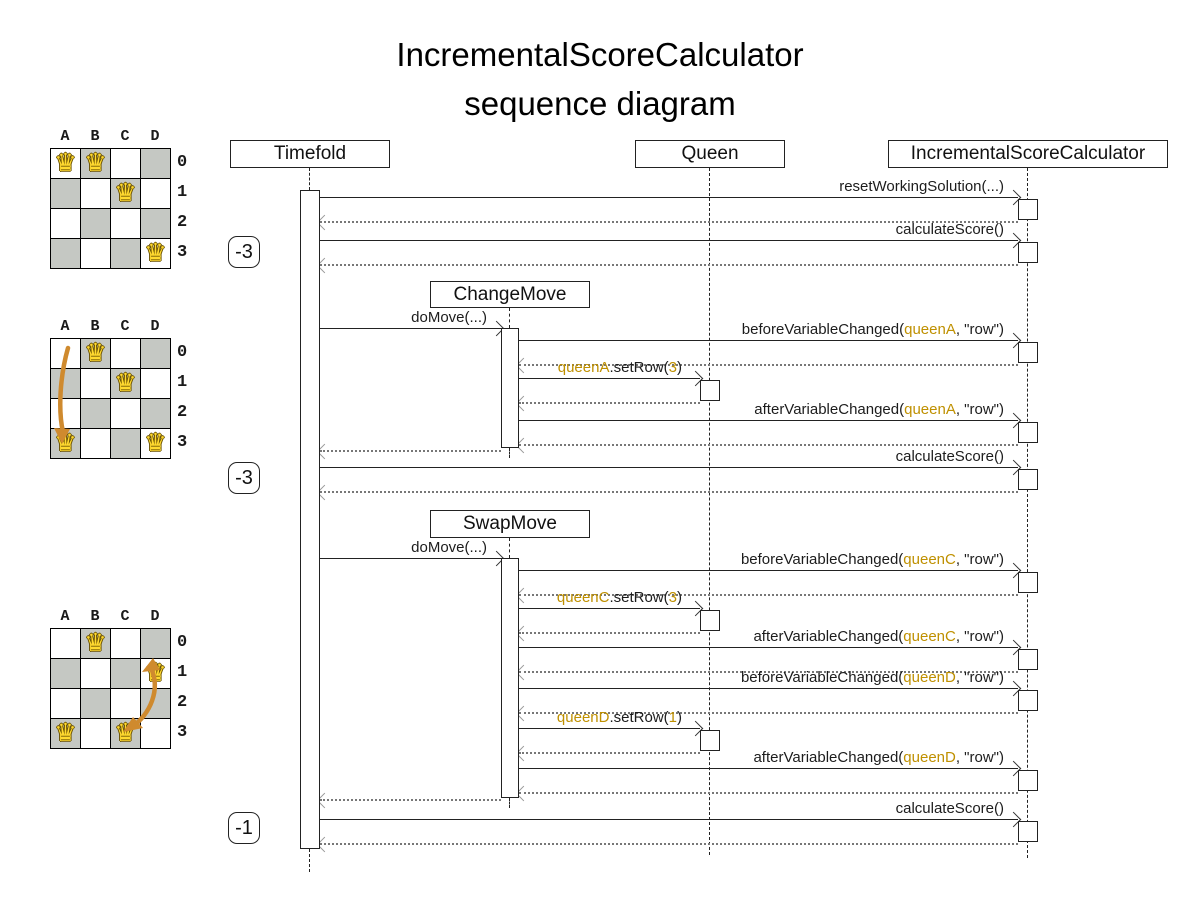 This screenshot has width=1200, height=900. What do you see at coordinates (770, 565) in the screenshot?
I see `message-beforevariablechanged-queenc: beforeVariableChanged(queenC, "row")` at bounding box center [770, 565].